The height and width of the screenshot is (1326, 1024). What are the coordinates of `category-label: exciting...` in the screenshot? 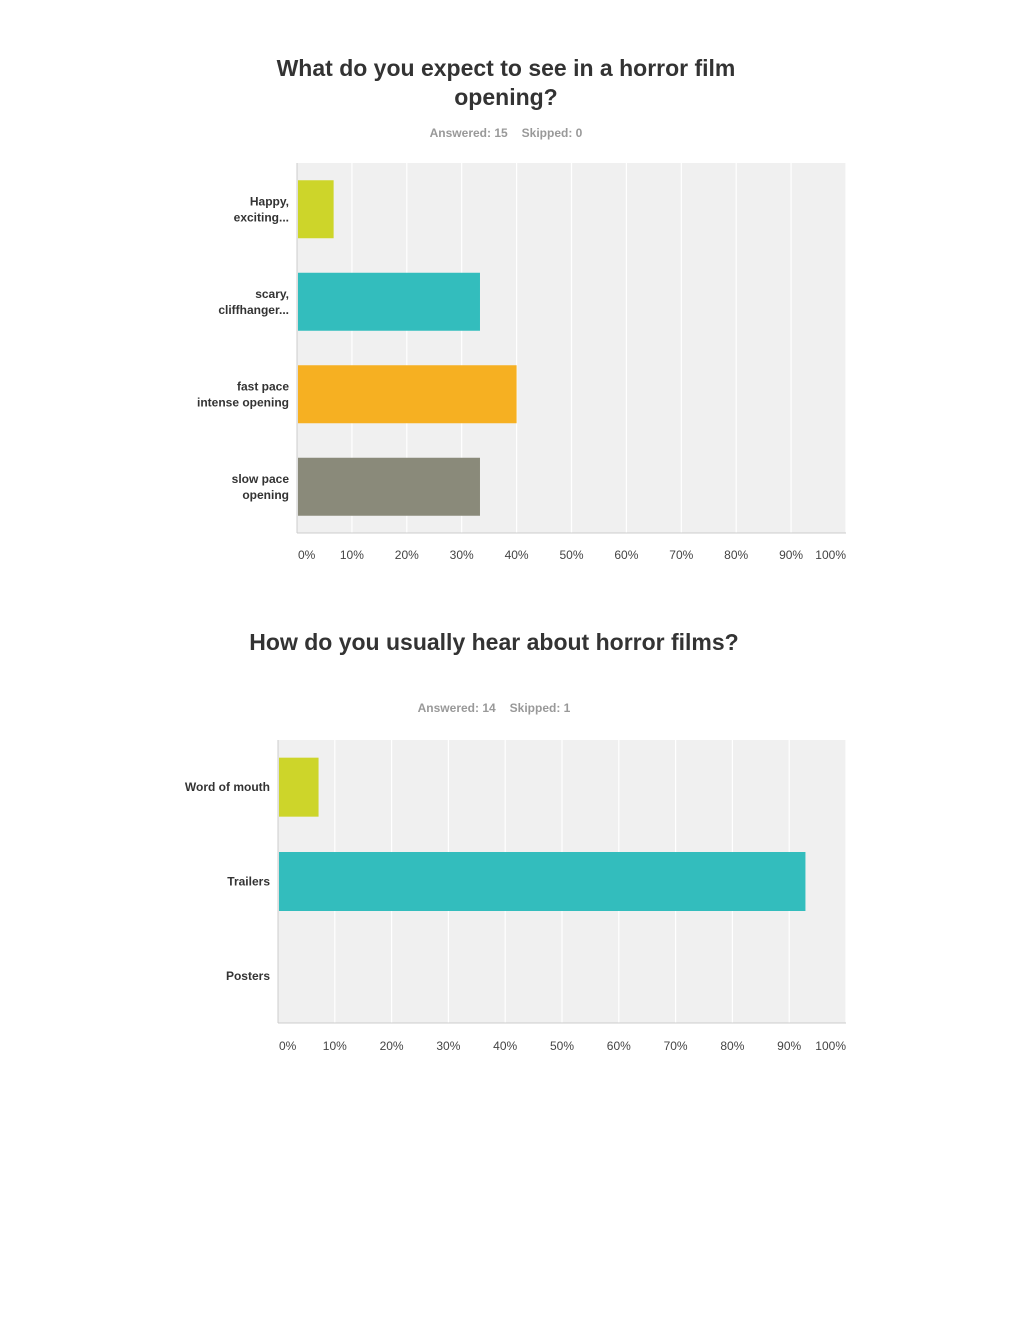 It's located at (261, 217).